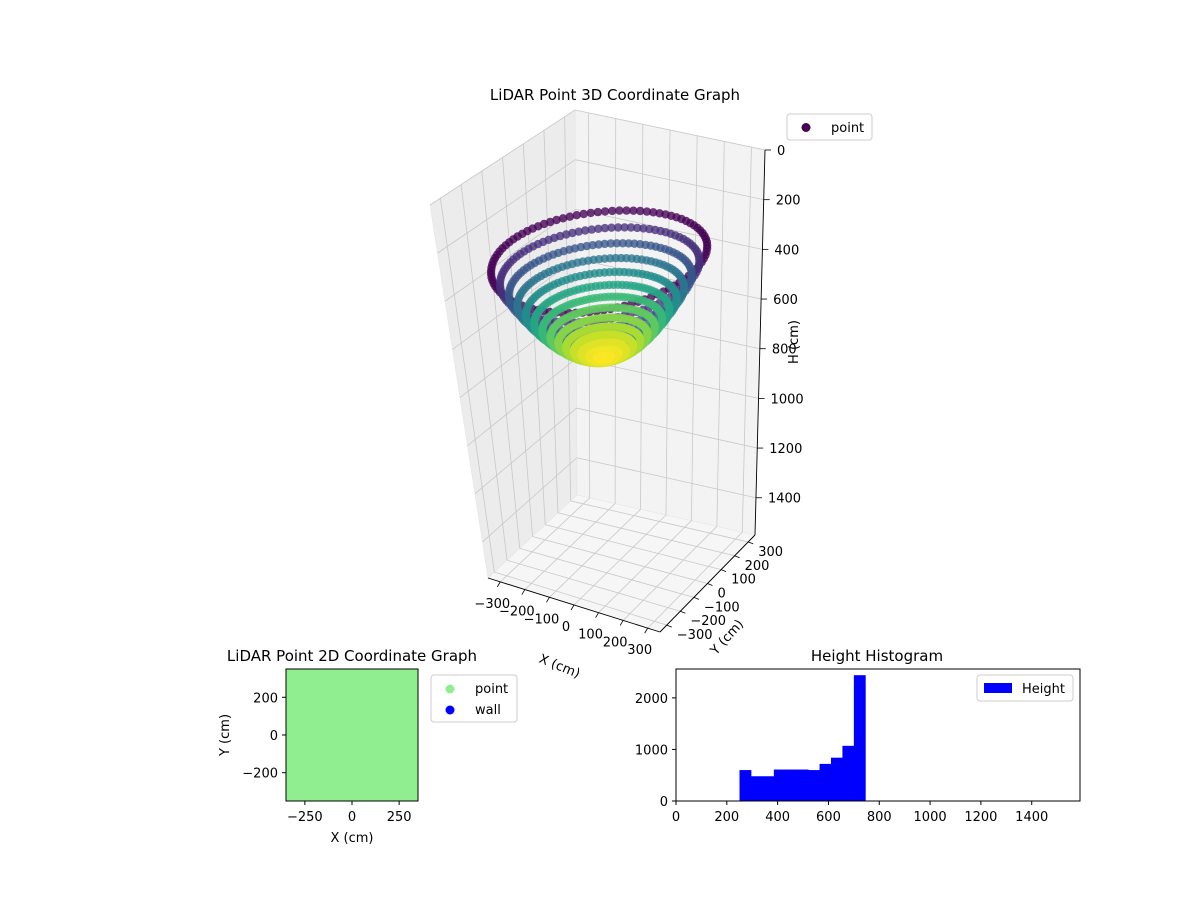  Describe the element at coordinates (998, 688) in the screenshot. I see `histogram-legend-swatch` at that location.